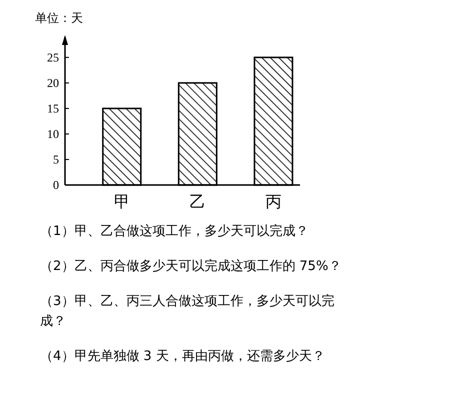  I want to click on text: （4）甲先单独做 3 天，再由丙做，还需多少天？, so click(183, 357).